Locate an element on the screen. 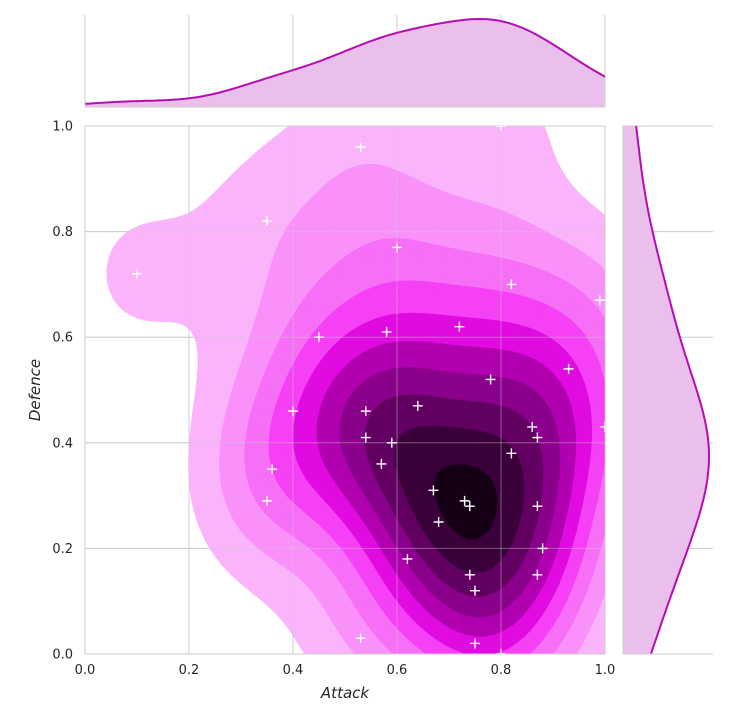 The width and height of the screenshot is (736, 709). right-marginal-kde-fill is located at coordinates (666, 390).